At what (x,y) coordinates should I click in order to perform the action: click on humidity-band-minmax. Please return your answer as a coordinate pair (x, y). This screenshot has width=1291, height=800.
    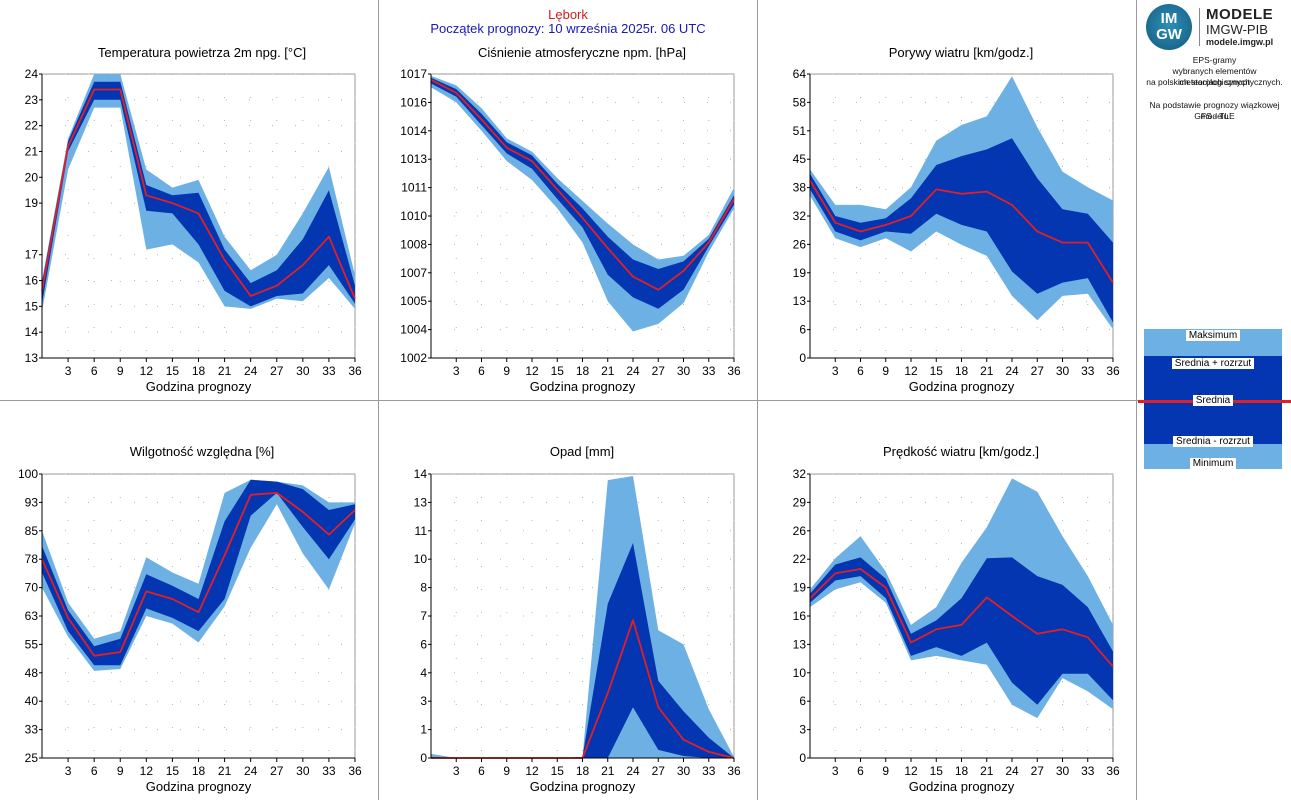
    Looking at the image, I should click on (198, 575).